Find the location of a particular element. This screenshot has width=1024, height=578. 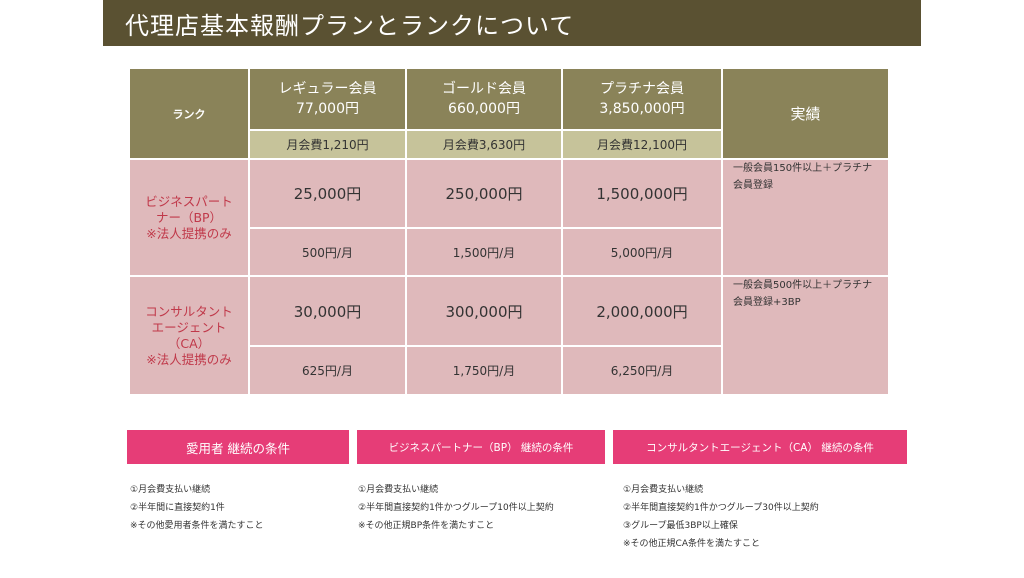

performance-line: 会員登録 is located at coordinates (753, 185).